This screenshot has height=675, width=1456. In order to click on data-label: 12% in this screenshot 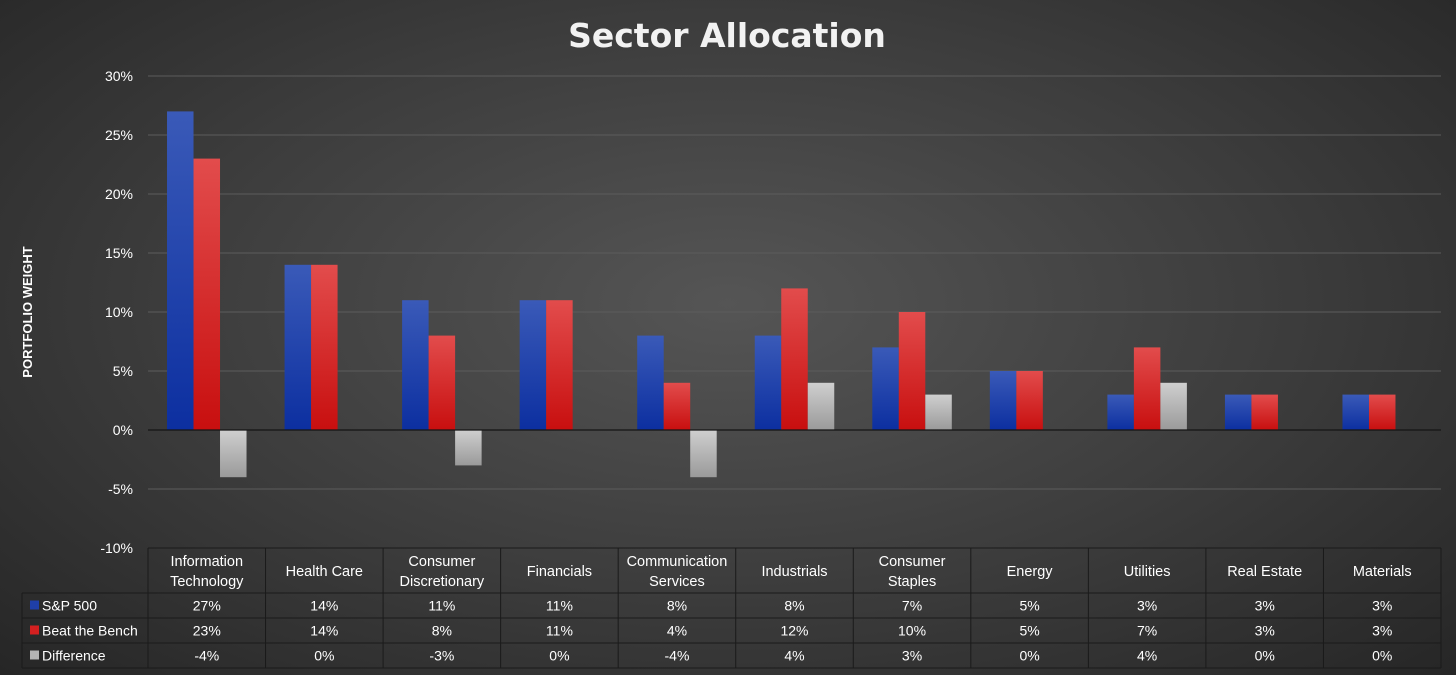, I will do `click(794, 631)`.